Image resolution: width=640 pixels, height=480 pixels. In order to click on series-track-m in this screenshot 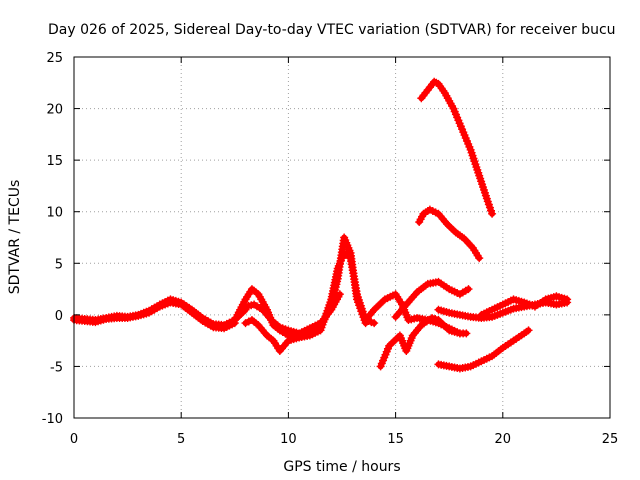, I will do `click(457, 147)`.